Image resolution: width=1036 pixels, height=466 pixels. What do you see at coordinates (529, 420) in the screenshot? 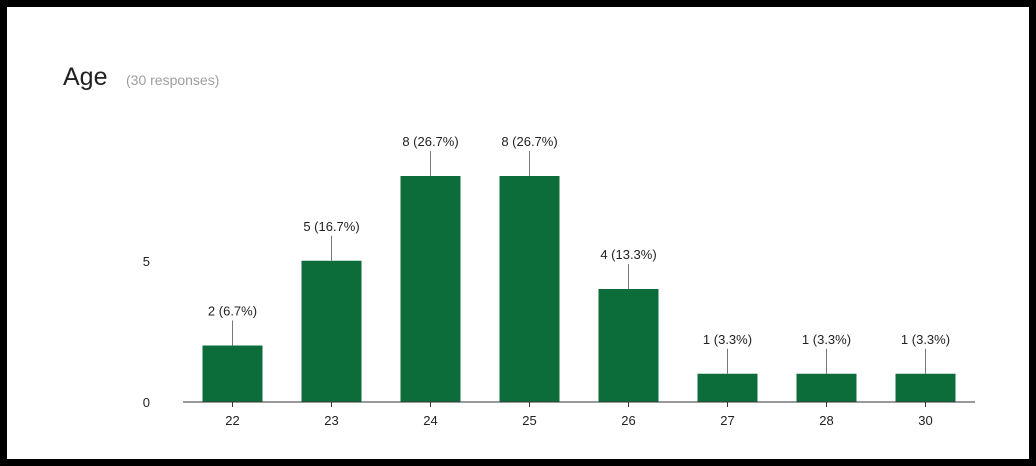
I see `x-tick-label: 25` at bounding box center [529, 420].